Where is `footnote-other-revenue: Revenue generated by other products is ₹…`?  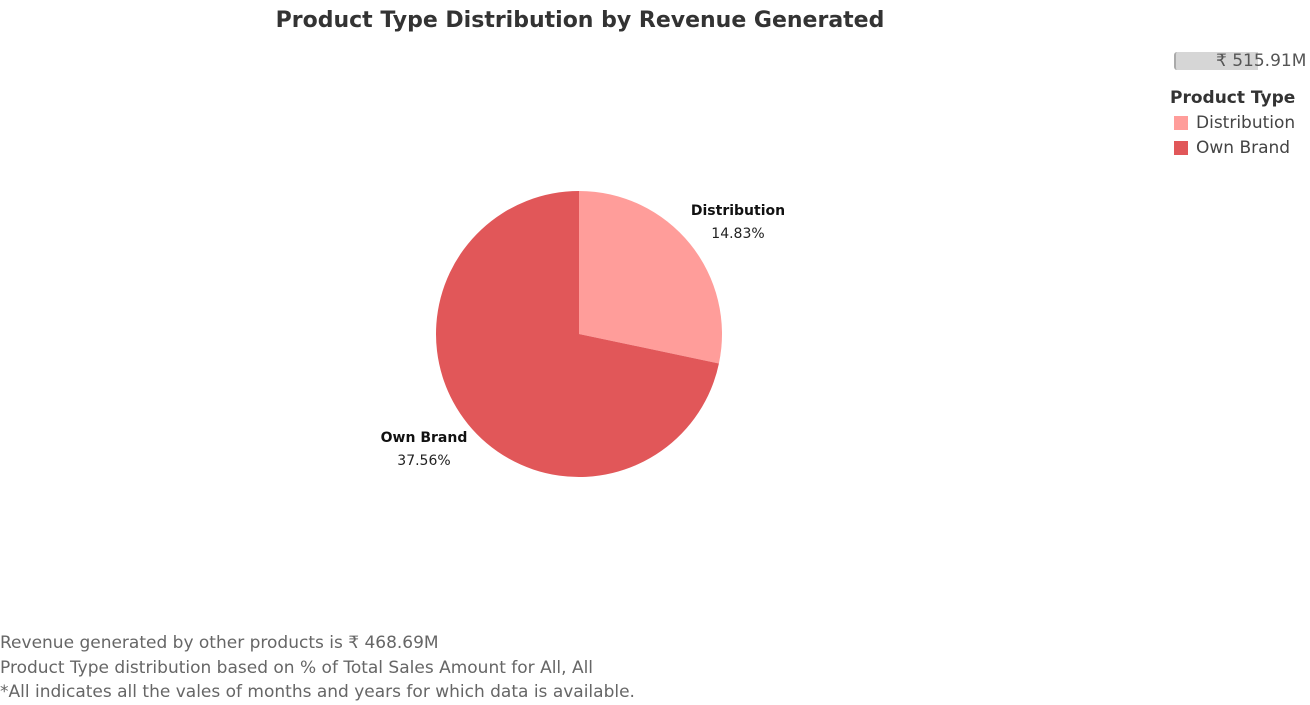 footnote-other-revenue: Revenue generated by other products is ₹… is located at coordinates (219, 643).